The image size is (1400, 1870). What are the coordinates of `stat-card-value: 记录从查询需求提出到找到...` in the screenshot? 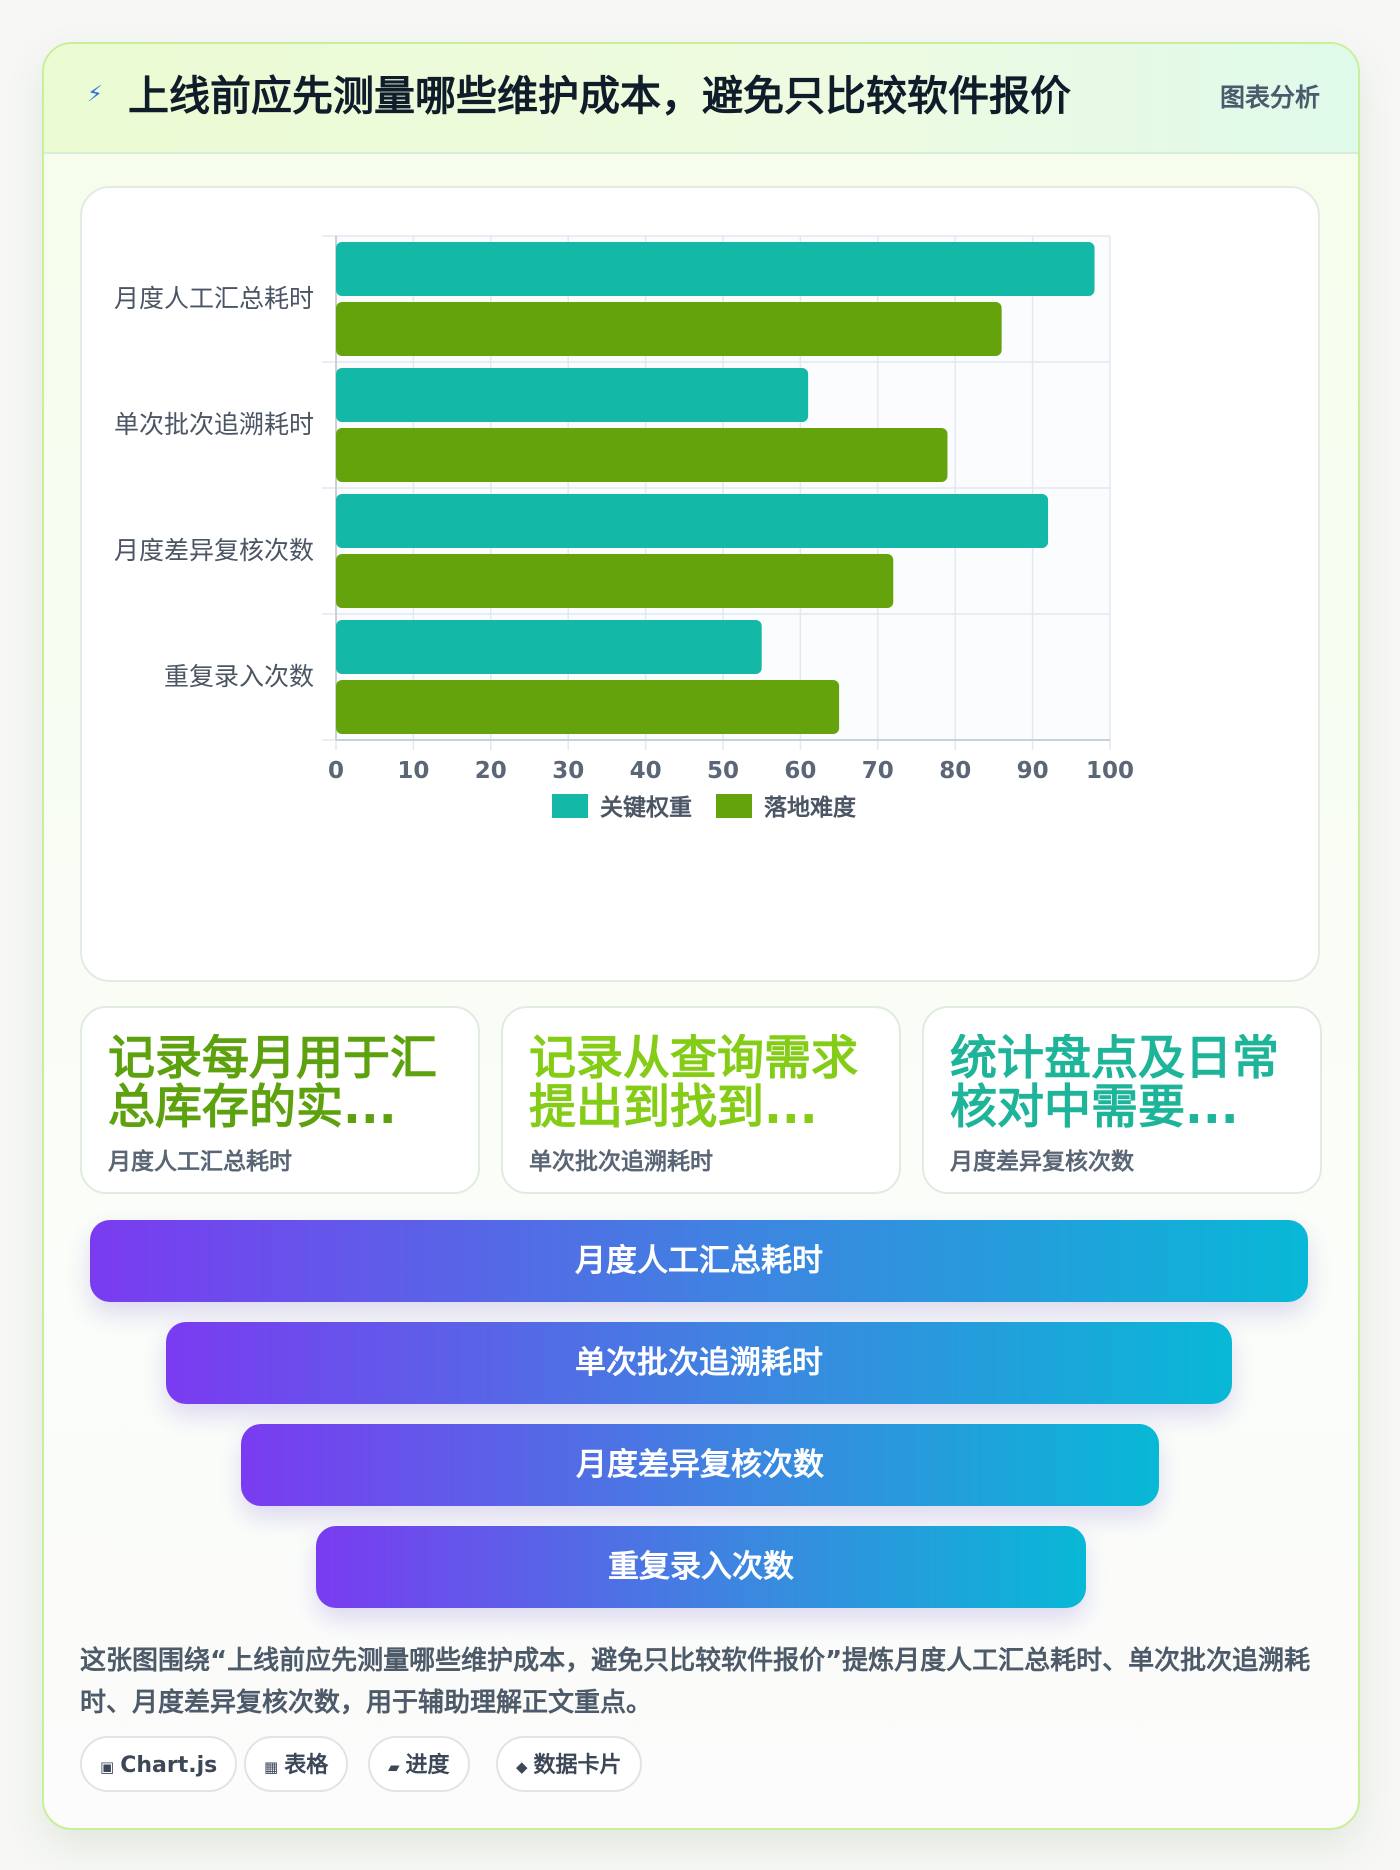 It's located at (693, 1083).